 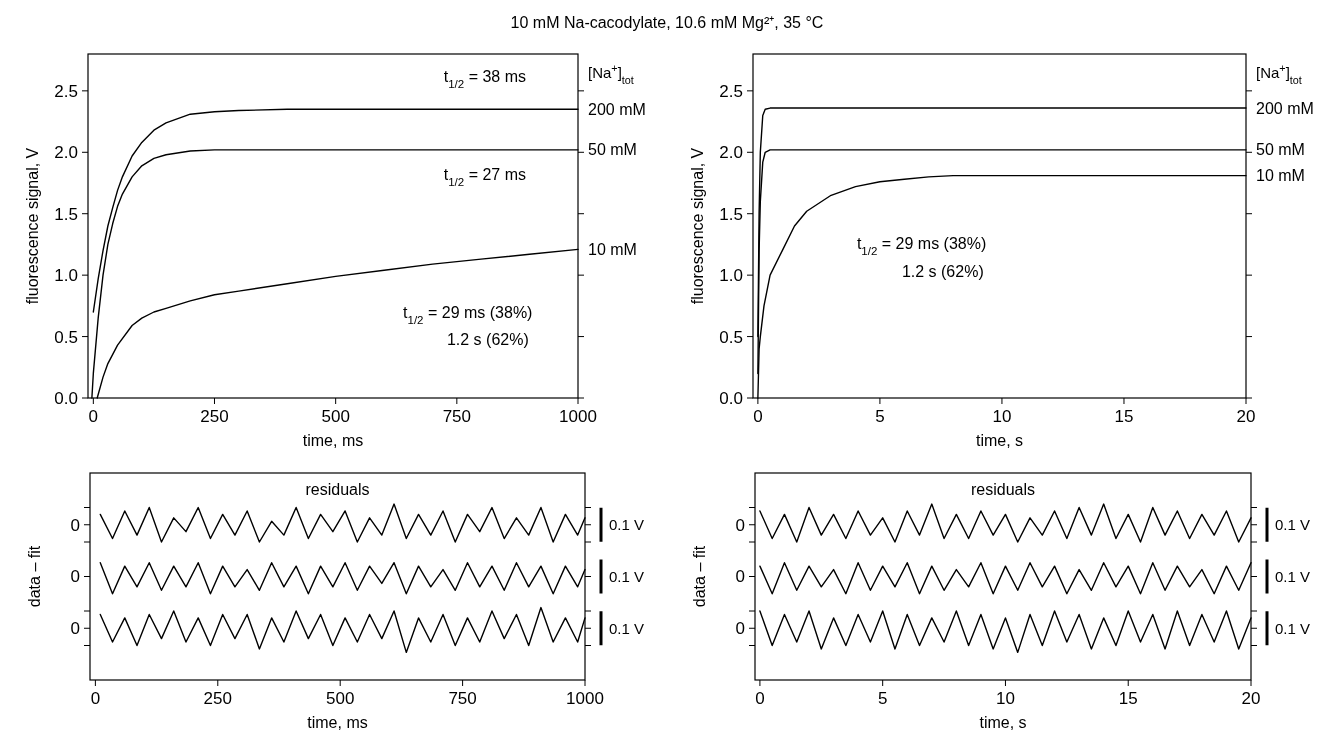 What do you see at coordinates (485, 177) in the screenshot?
I see `annotation: t$_{1/2}$ = 27 ms` at bounding box center [485, 177].